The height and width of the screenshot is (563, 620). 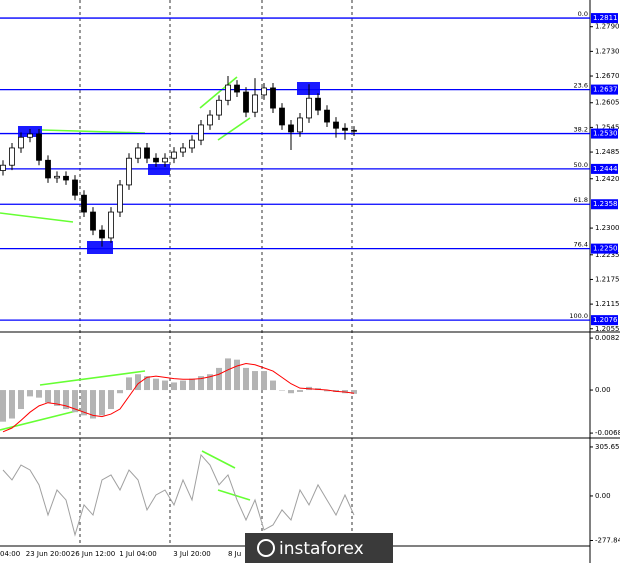 What do you see at coordinates (603, 390) in the screenshot?
I see `y-tick-label: 0.00` at bounding box center [603, 390].